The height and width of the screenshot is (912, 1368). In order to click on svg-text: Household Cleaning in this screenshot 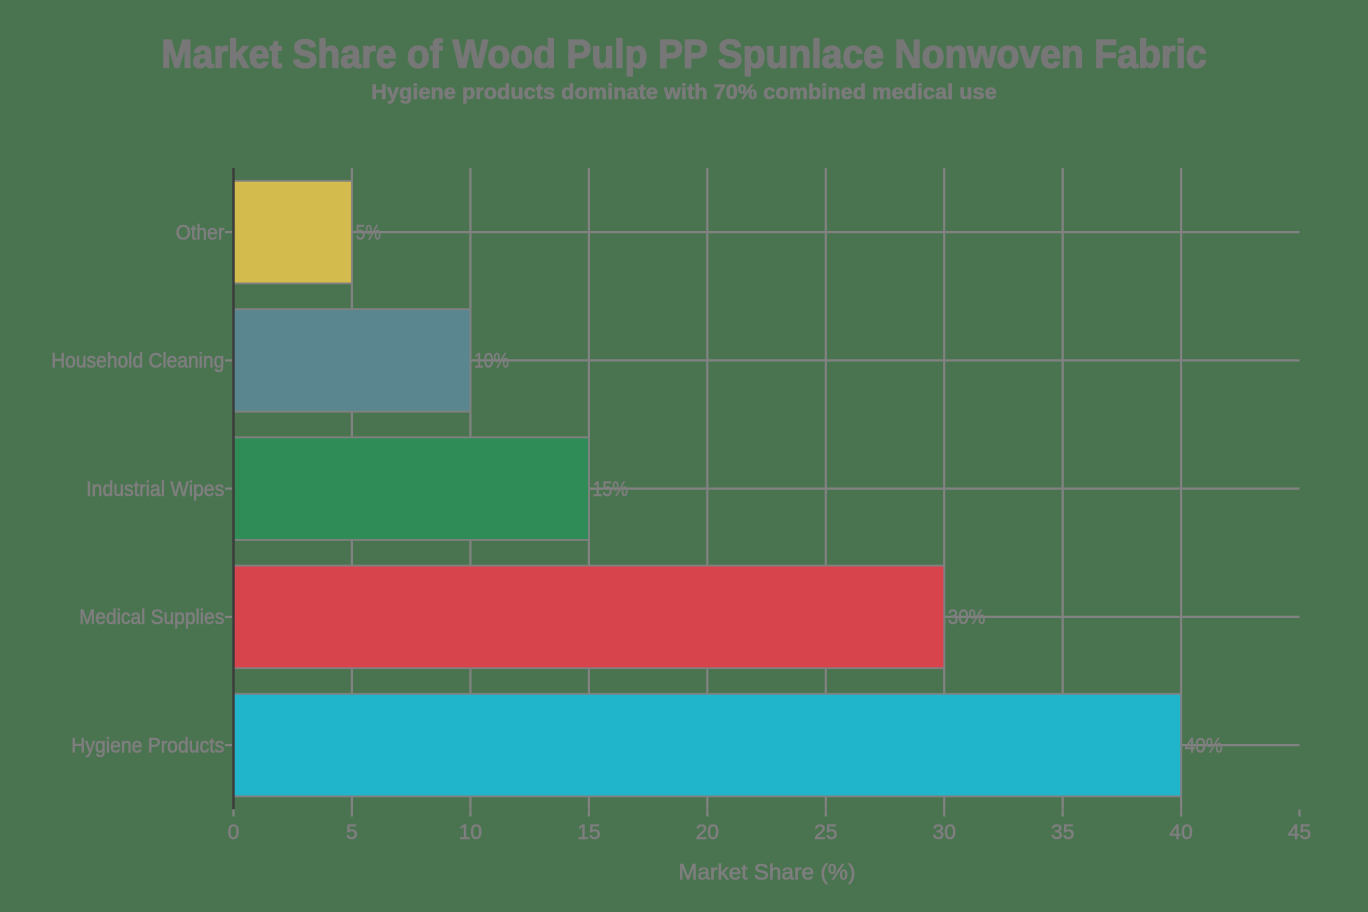, I will do `click(137, 361)`.